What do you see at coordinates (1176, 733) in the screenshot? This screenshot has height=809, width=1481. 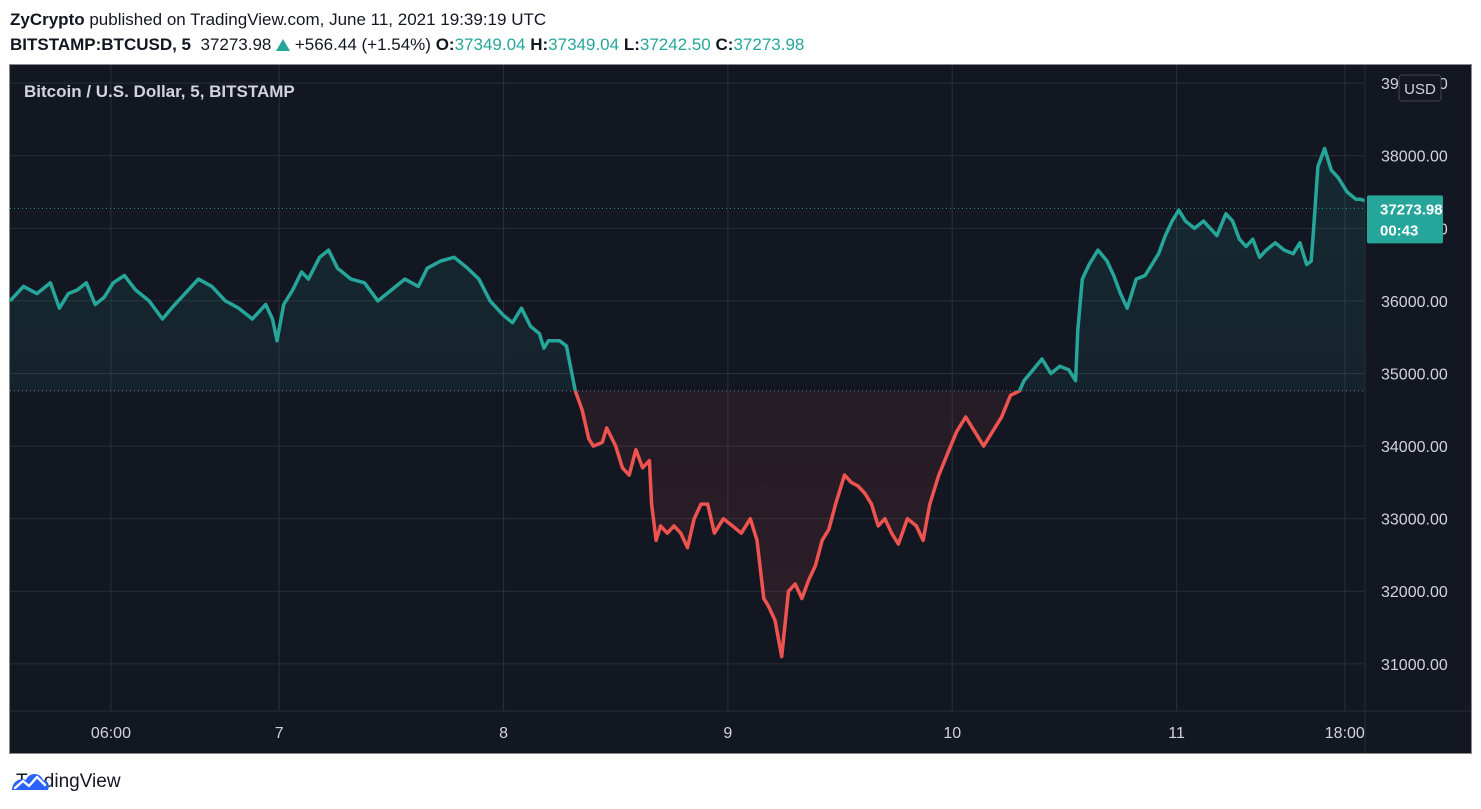 I see `x-tick-label: 11` at bounding box center [1176, 733].